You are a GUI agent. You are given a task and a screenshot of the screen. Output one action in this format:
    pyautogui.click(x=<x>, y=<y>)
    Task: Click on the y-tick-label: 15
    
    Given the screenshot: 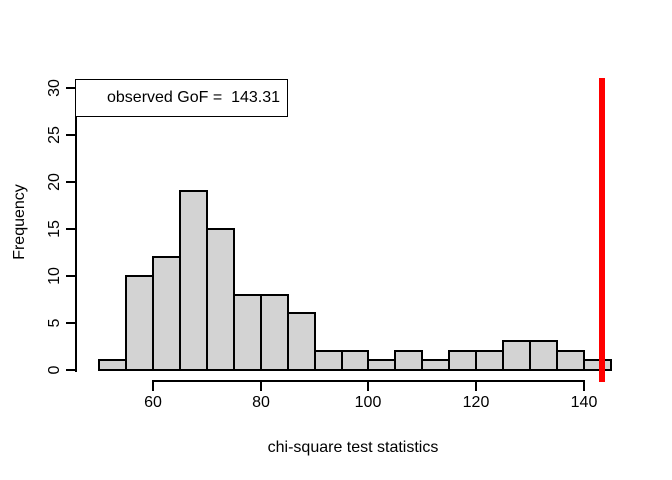 What is the action you would take?
    pyautogui.click(x=54, y=229)
    